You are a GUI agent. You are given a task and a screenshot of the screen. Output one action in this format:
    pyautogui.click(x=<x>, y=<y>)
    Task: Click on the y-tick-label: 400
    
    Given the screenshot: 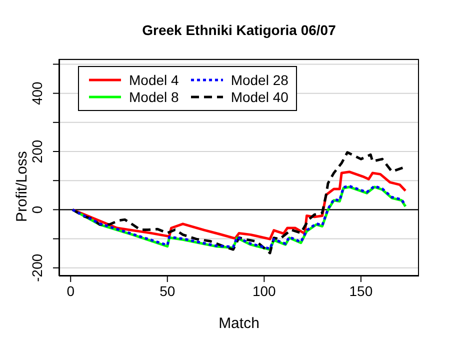 What is the action you would take?
    pyautogui.click(x=37, y=93)
    